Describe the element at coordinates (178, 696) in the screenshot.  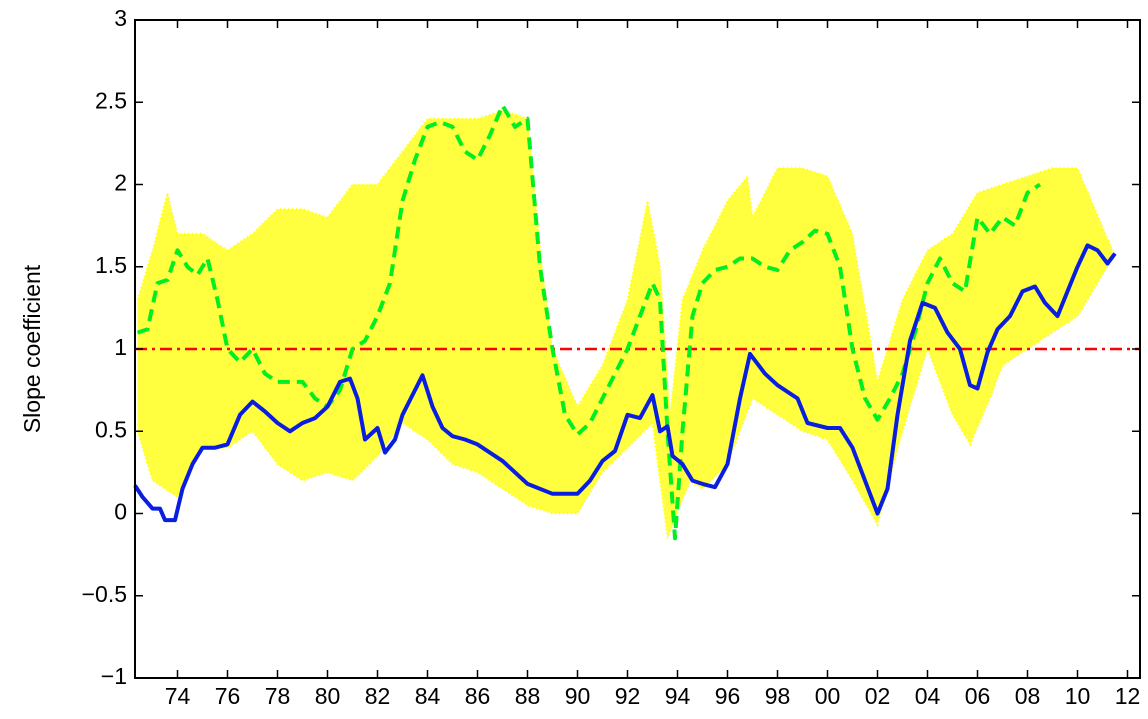
I see `x-tick-label: 74` at that location.